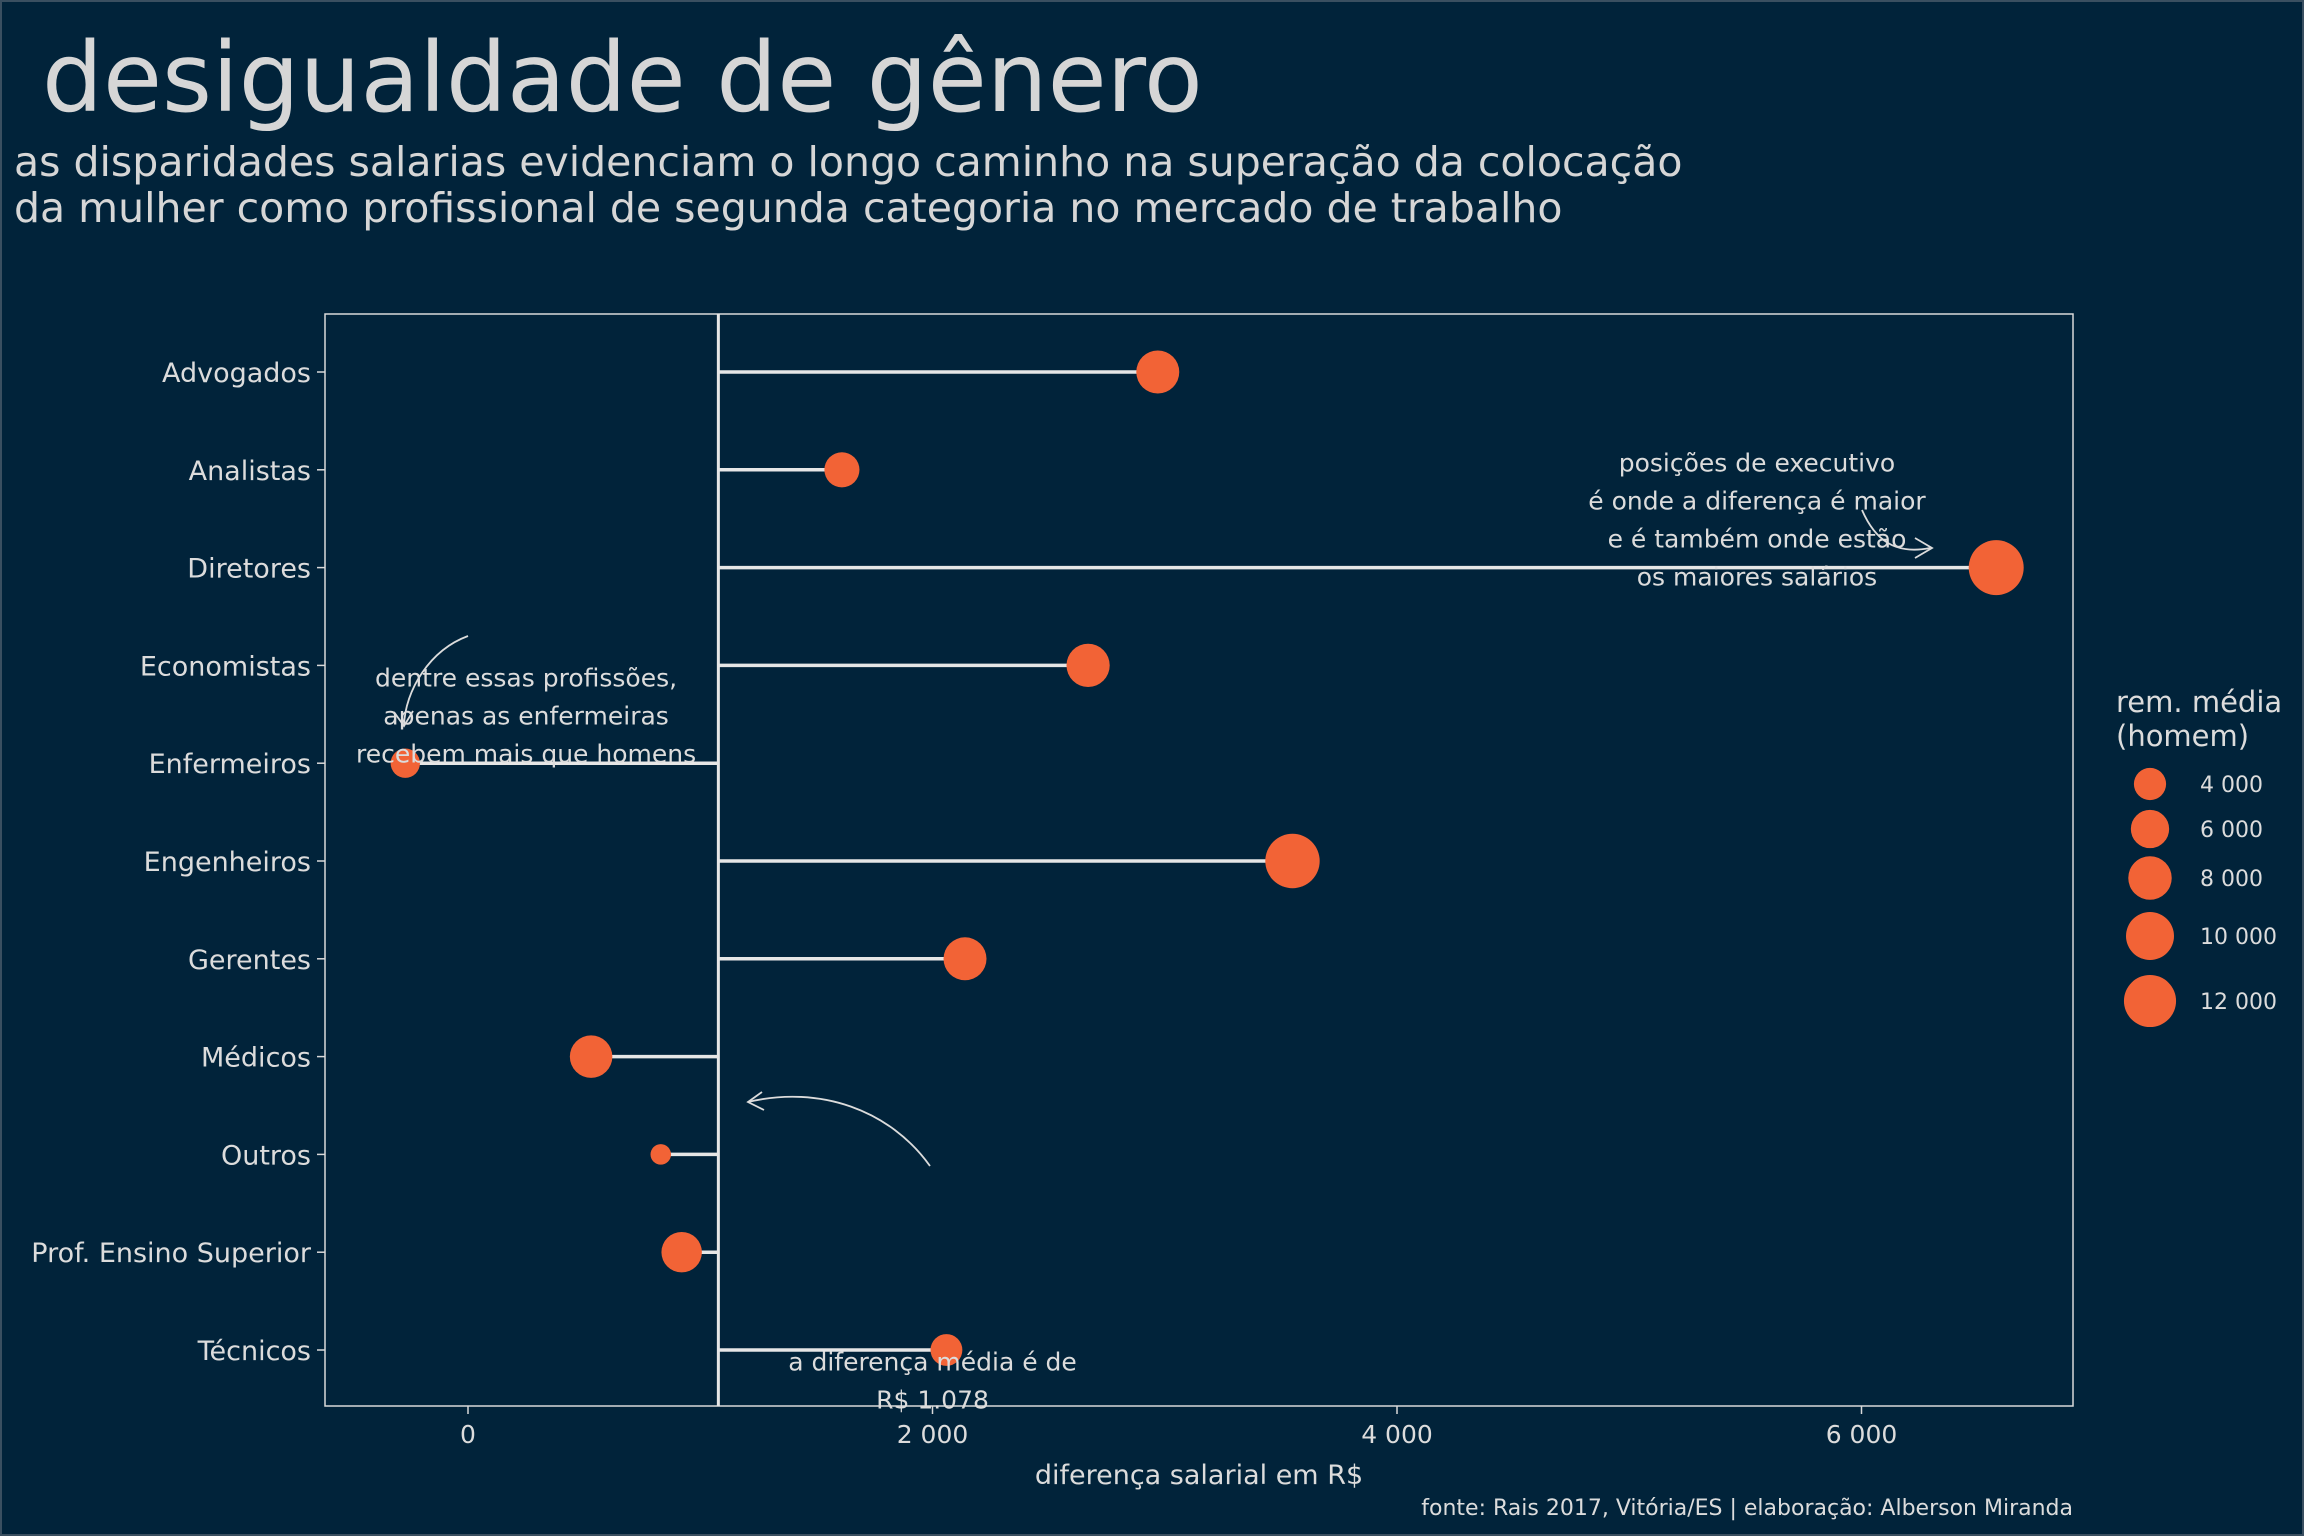 Image resolution: width=2304 pixels, height=1536 pixels. Describe the element at coordinates (1397, 1434) in the screenshot. I see `x-tick-label-2: 4 000` at that location.